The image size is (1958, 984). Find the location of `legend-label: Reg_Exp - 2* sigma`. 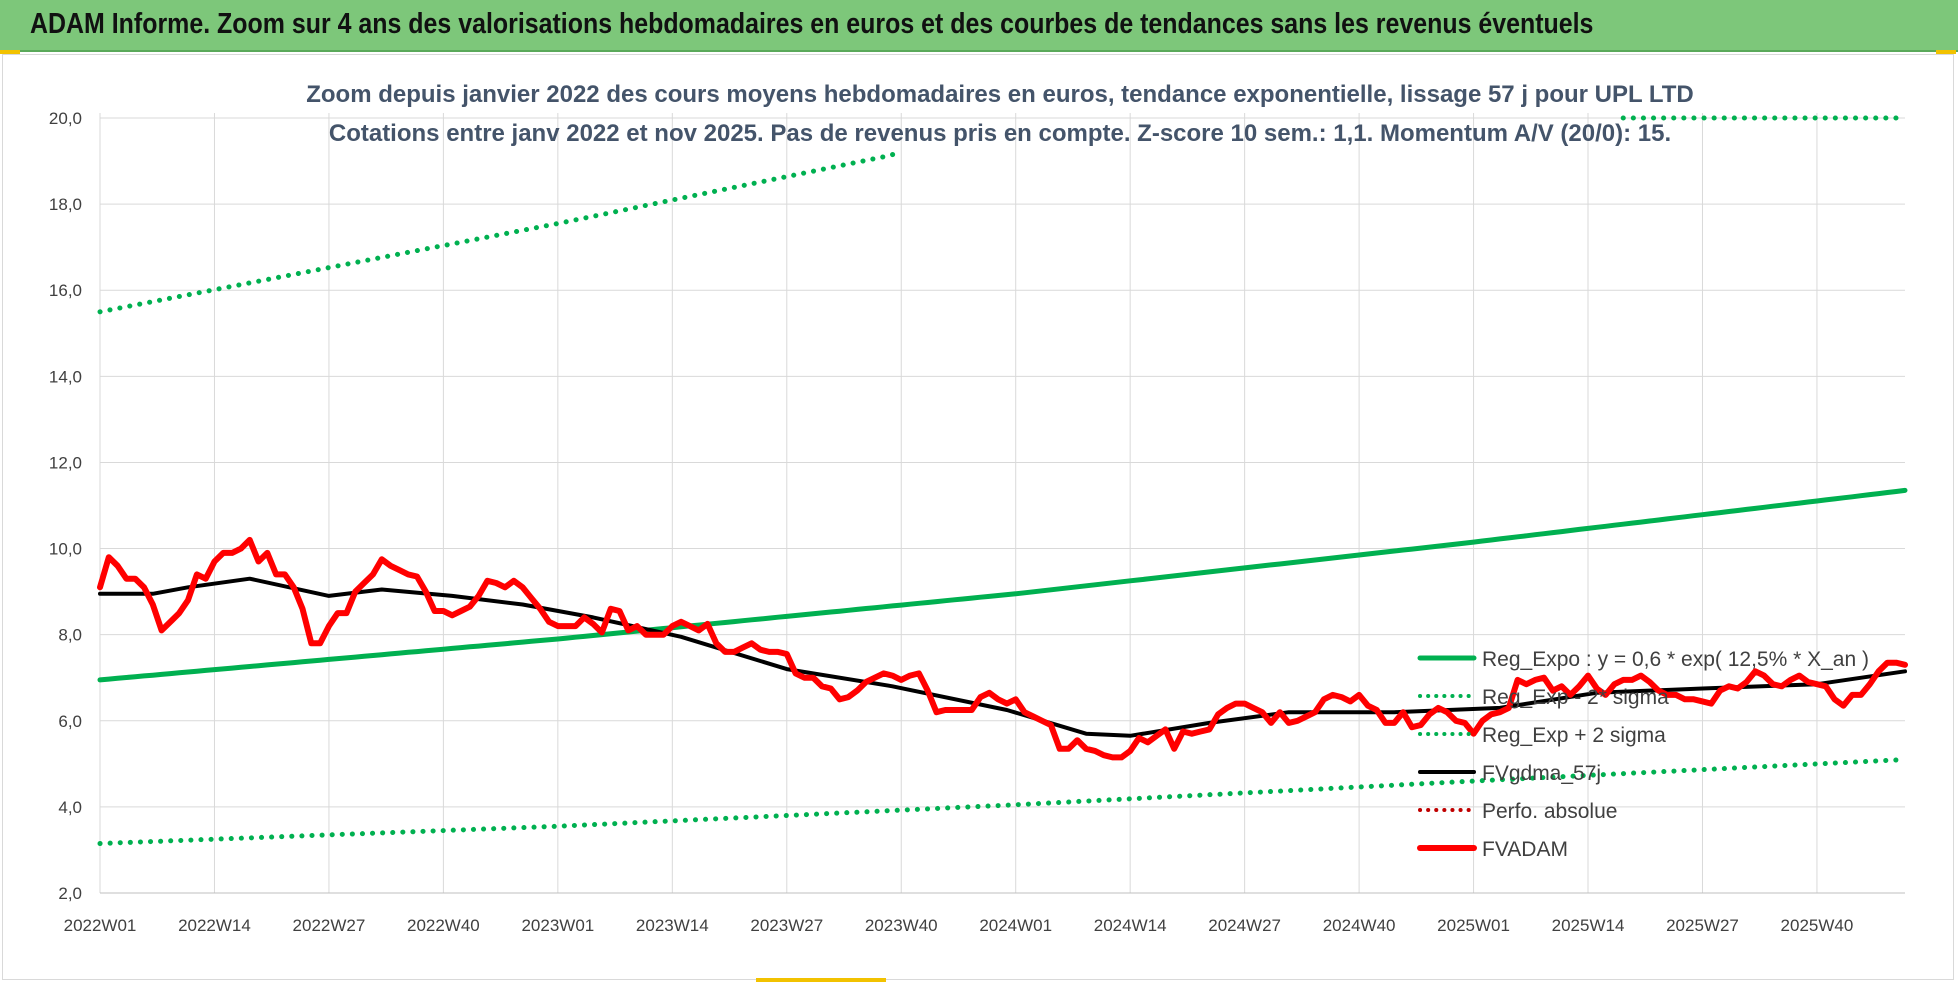

legend-label: Reg_Exp - 2* sigma is located at coordinates (1575, 697).